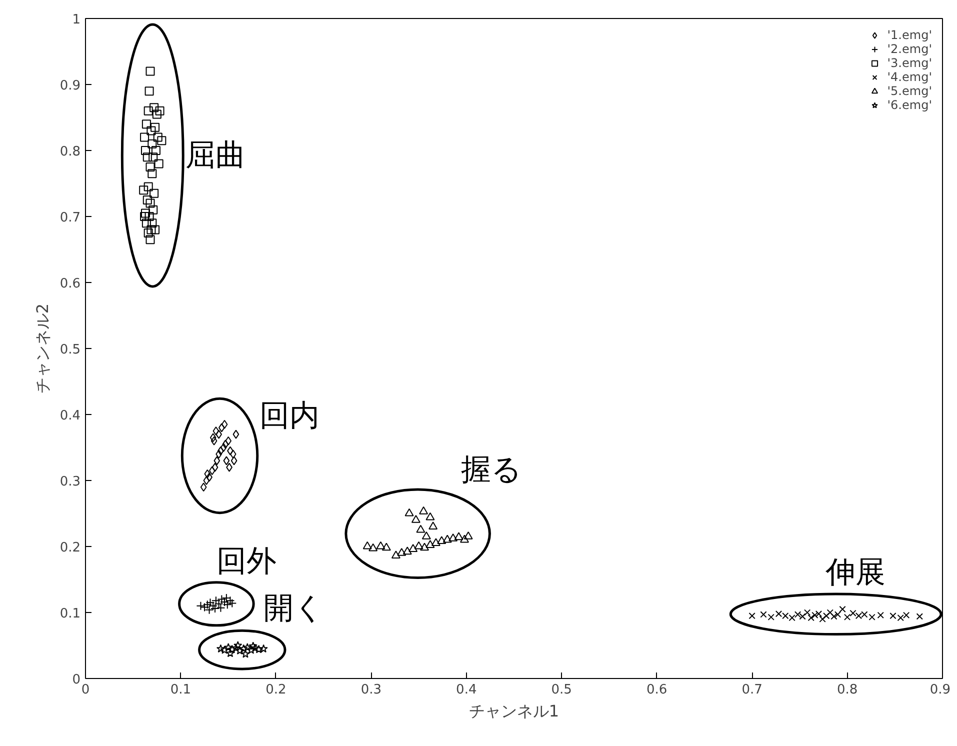 This screenshot has height=746, width=957. I want to click on x-tick-label: 0.2, so click(276, 690).